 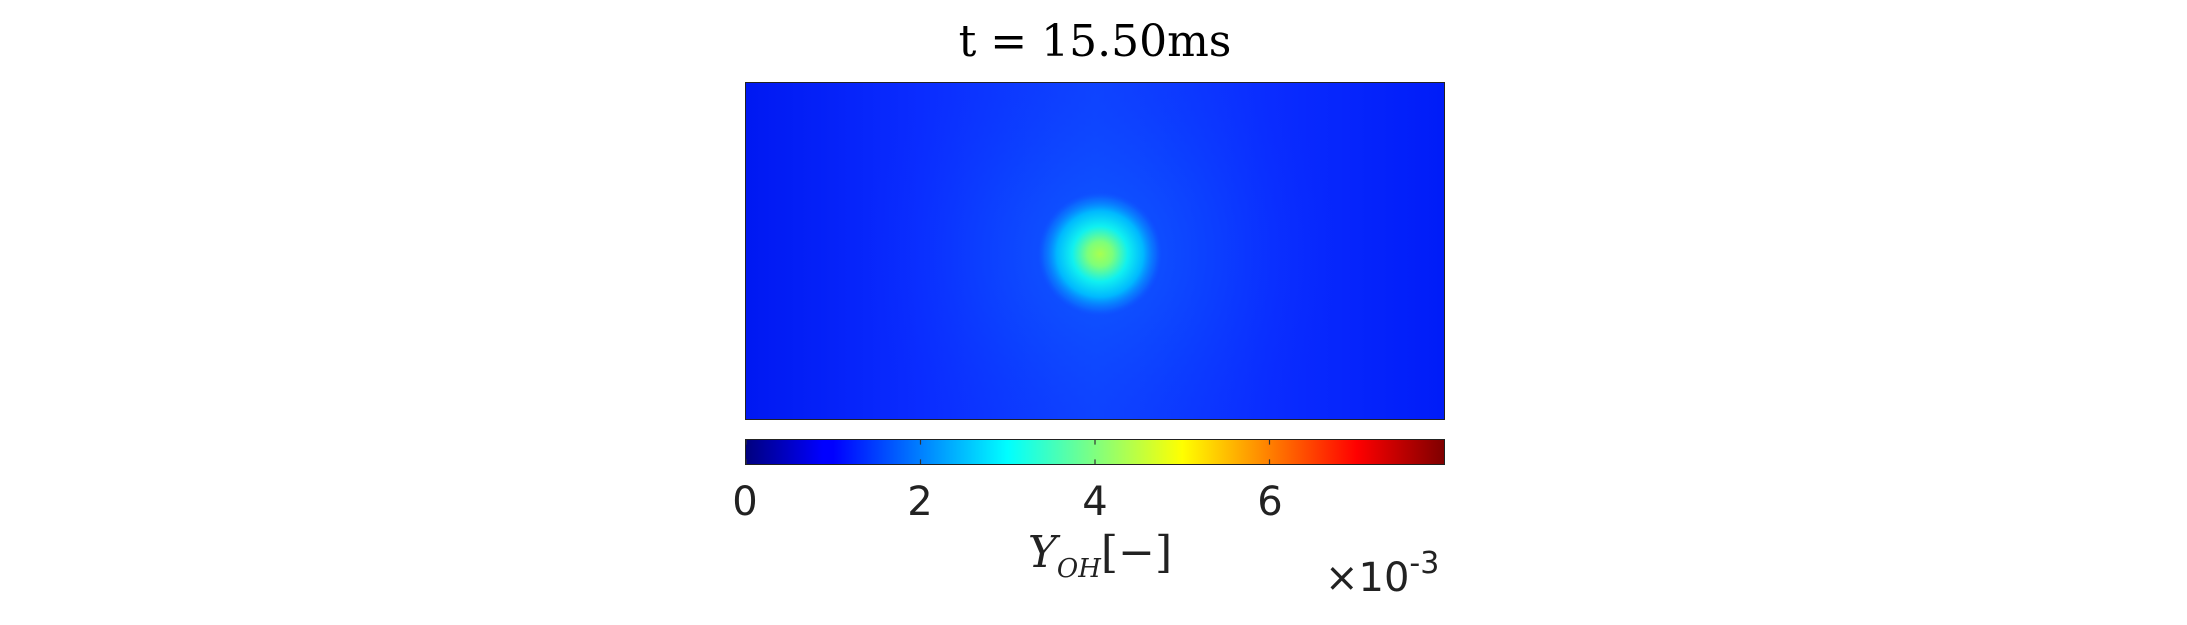 What do you see at coordinates (920, 502) in the screenshot?
I see `colorbar-tick-label: 2` at bounding box center [920, 502].